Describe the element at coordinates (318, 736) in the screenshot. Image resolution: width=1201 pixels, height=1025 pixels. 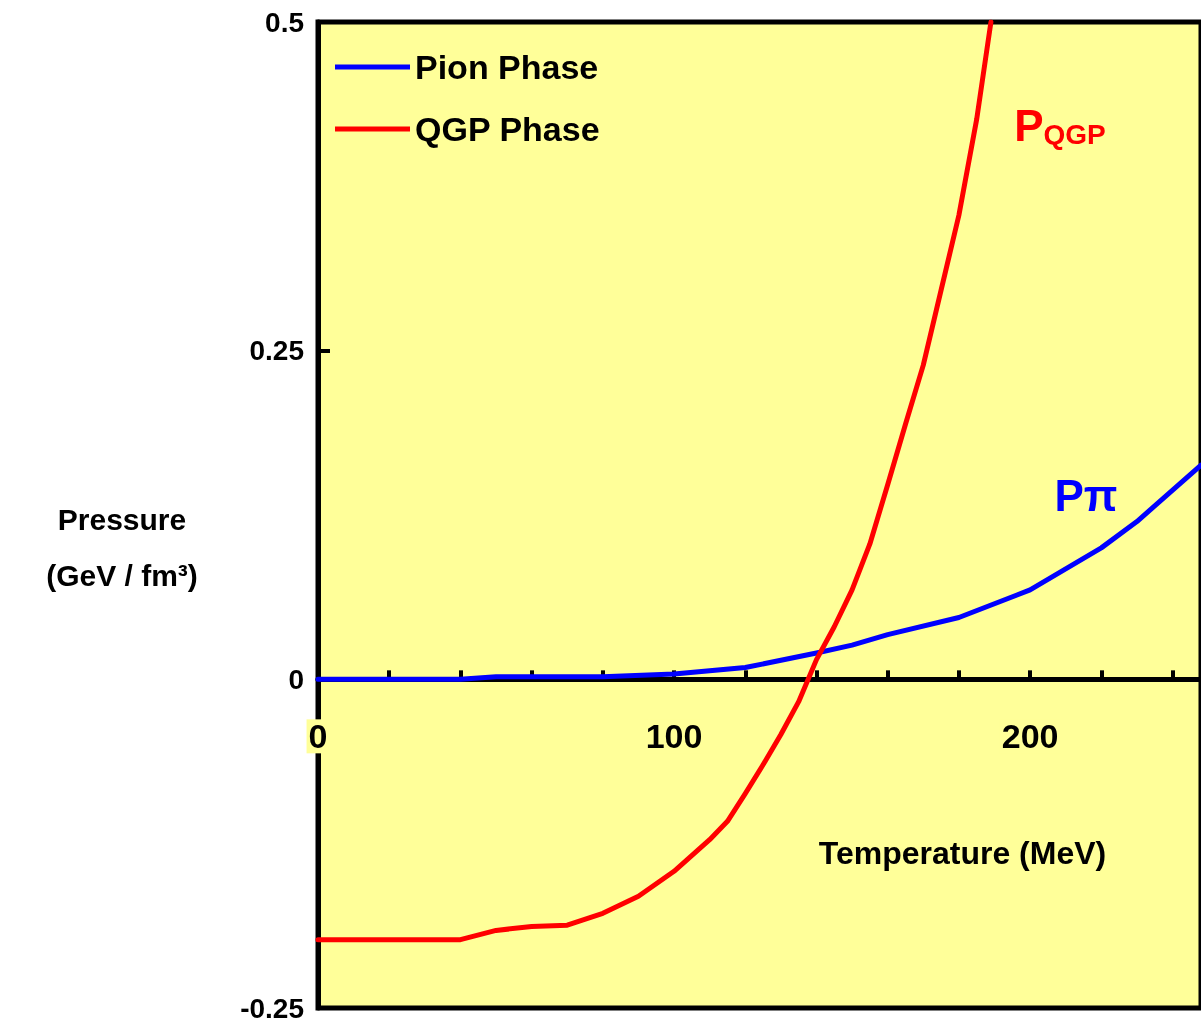
I see `x-tick-label: 0` at that location.